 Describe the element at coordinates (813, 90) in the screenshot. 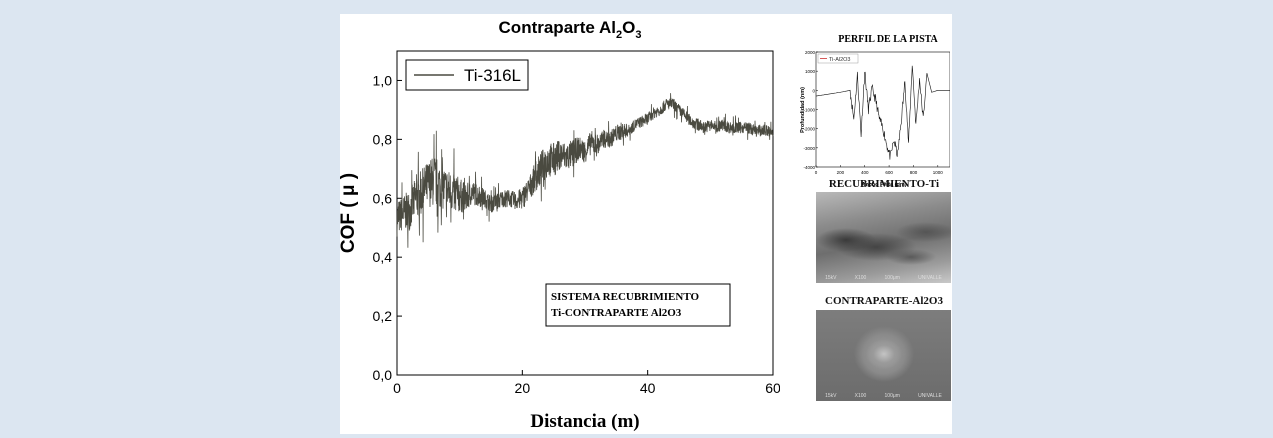

I see `profile-y-tick-label: 0` at that location.